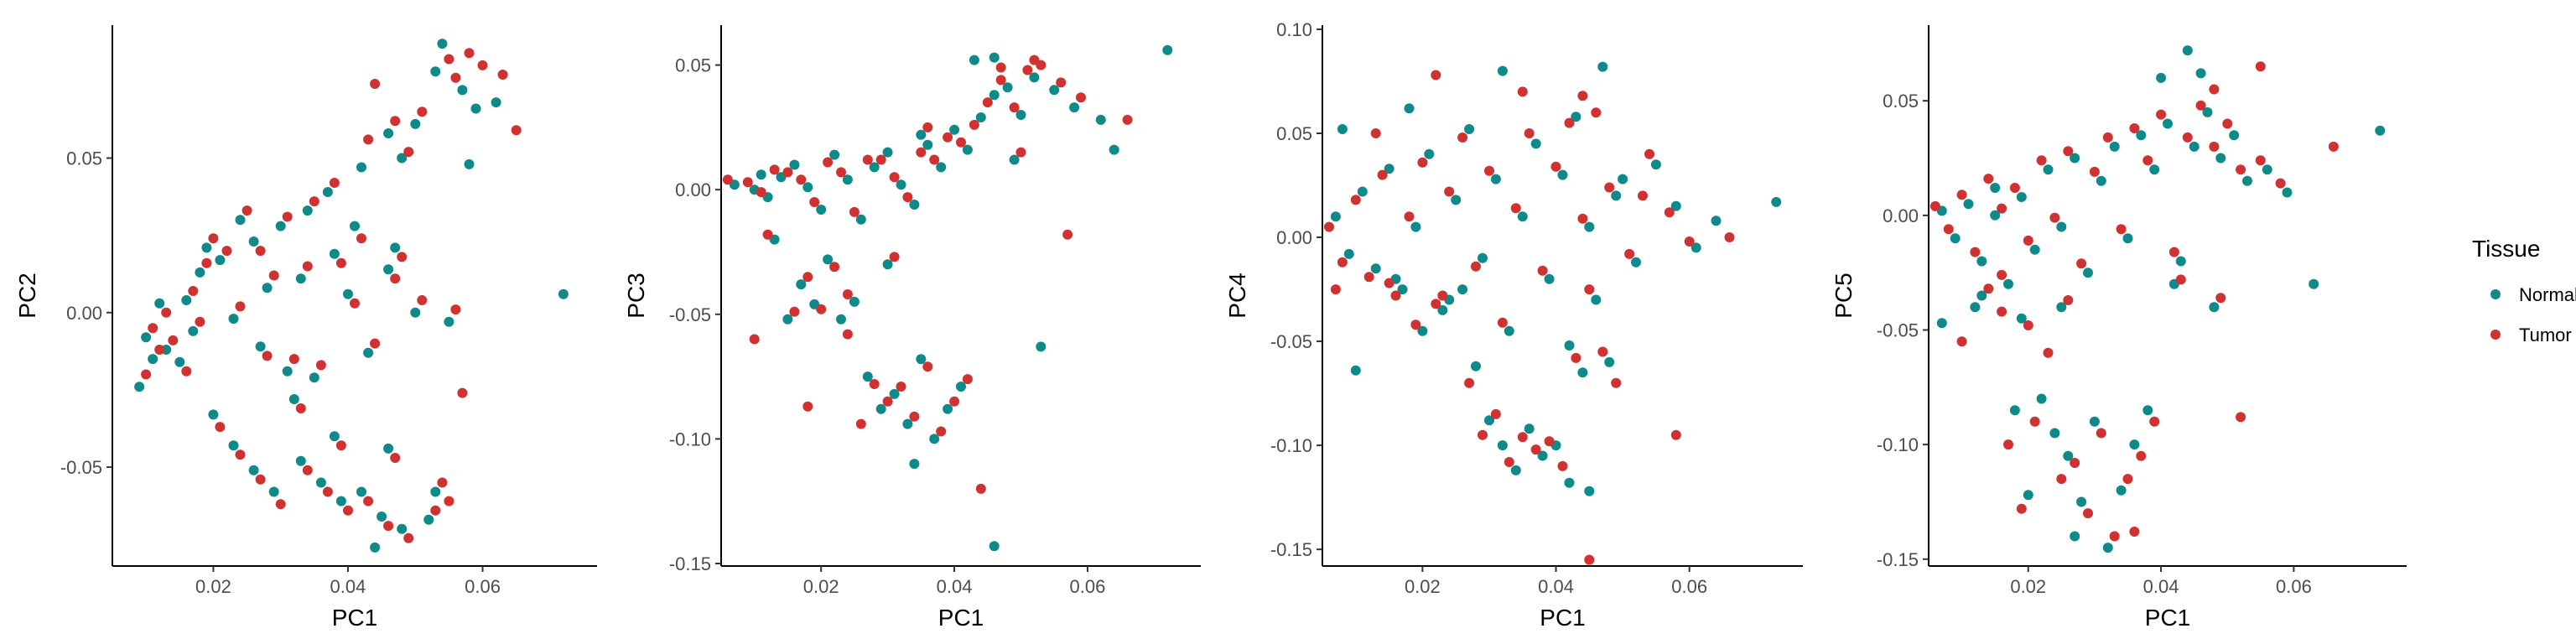  What do you see at coordinates (1901, 215) in the screenshot?
I see `y-tick-label: 0.00` at bounding box center [1901, 215].